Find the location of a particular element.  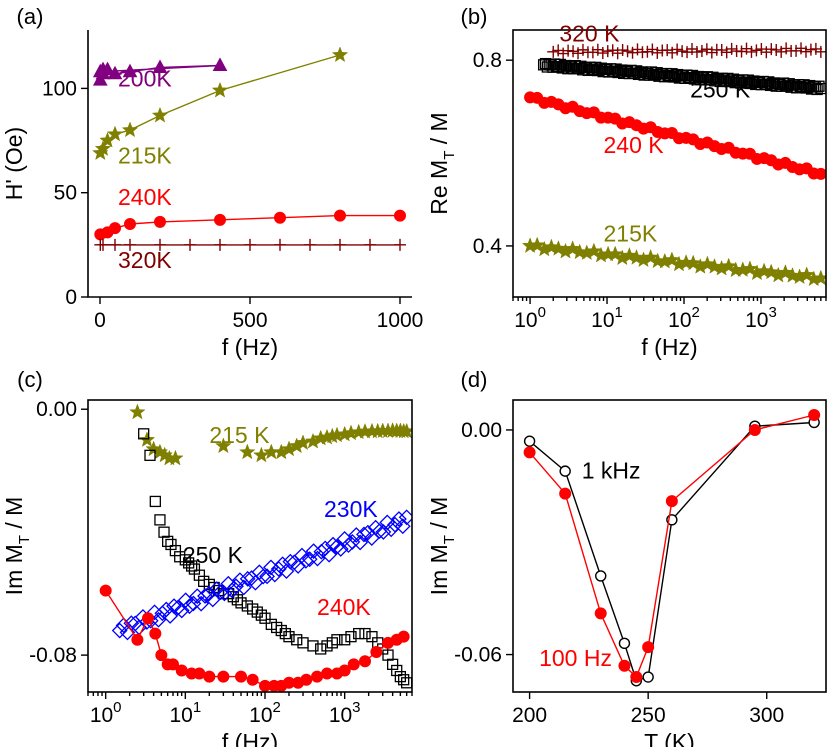

tick-label: -0.08 is located at coordinates (53, 655).